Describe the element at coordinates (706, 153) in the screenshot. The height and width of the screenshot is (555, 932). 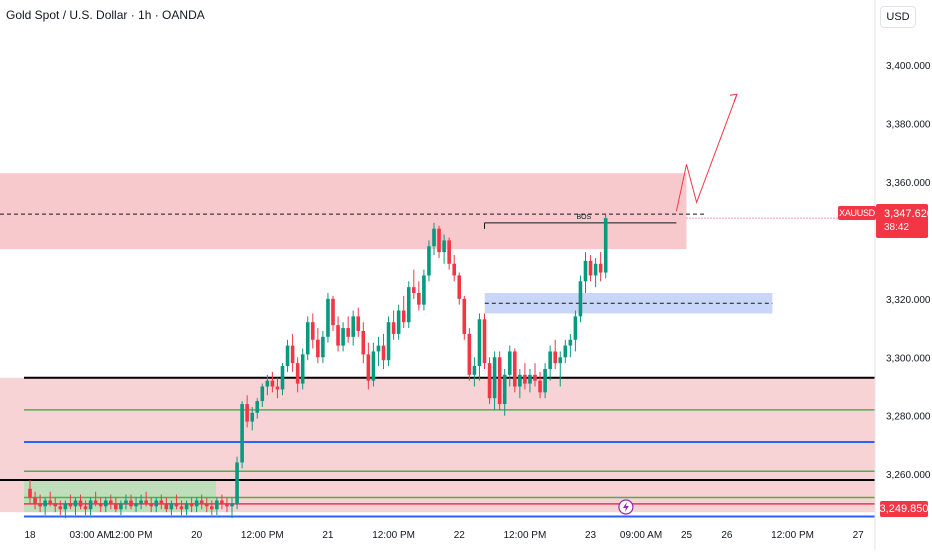
I see `projection-arrow` at that location.